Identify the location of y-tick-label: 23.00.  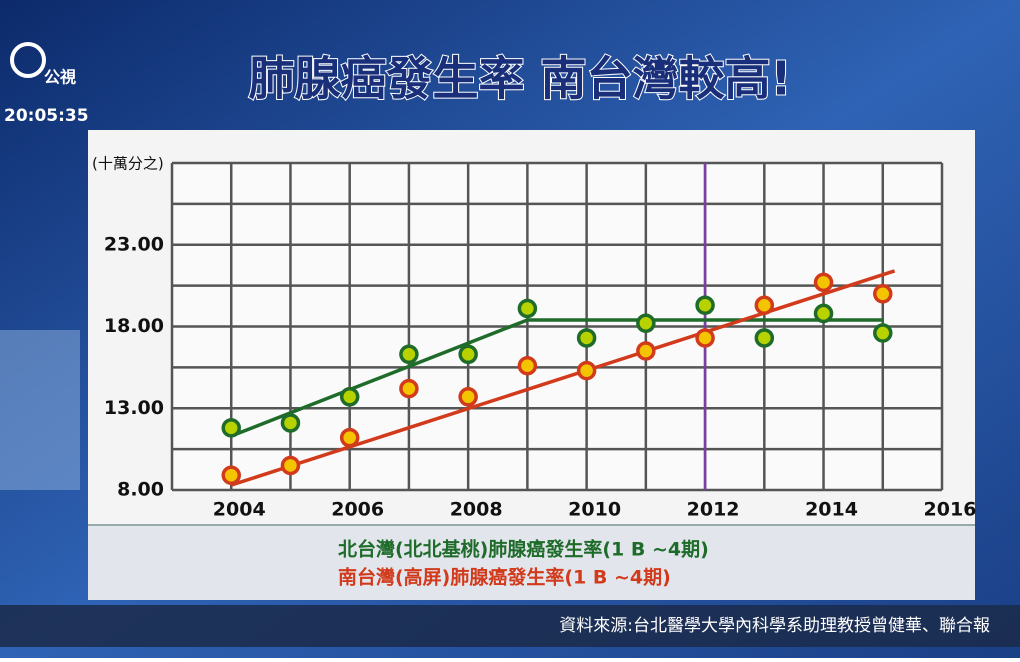
(134, 244).